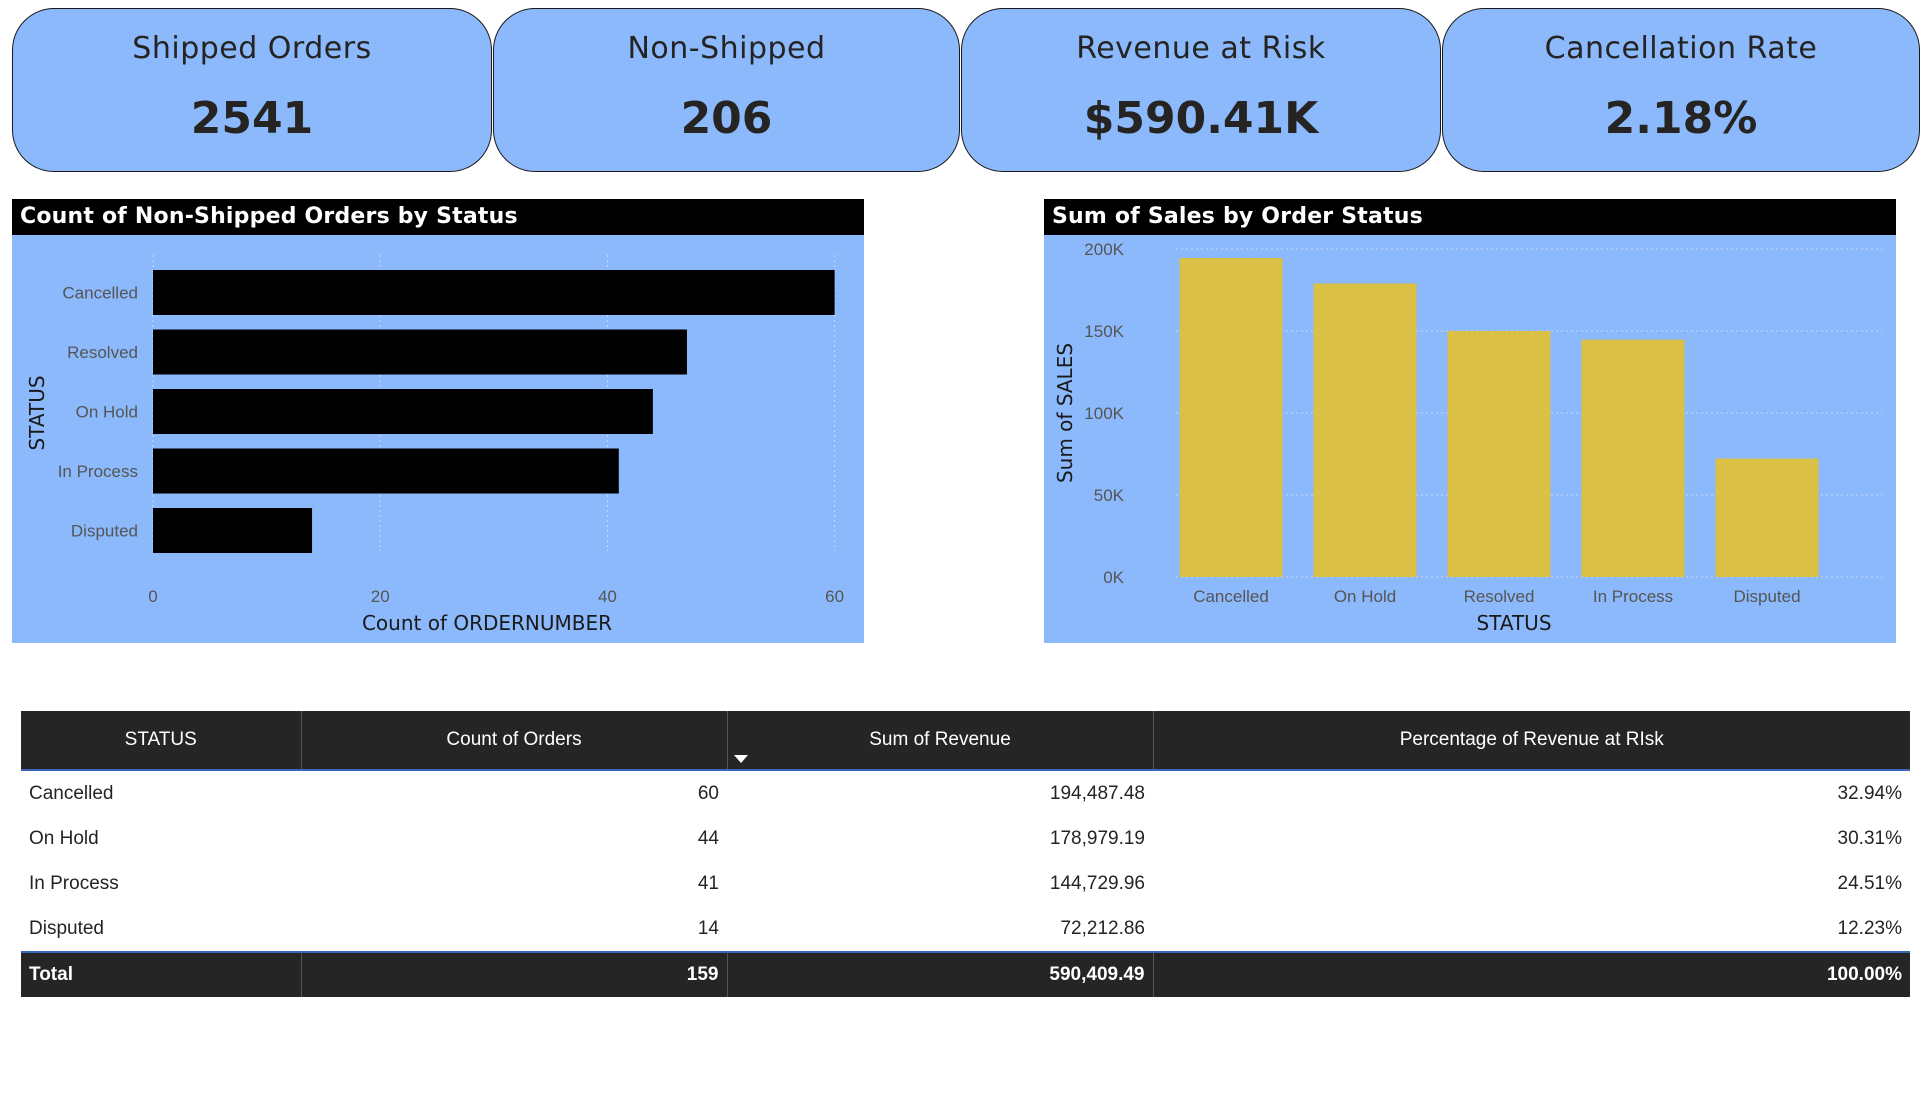 The width and height of the screenshot is (1920, 1095). What do you see at coordinates (708, 838) in the screenshot?
I see `cell-count: 44` at bounding box center [708, 838].